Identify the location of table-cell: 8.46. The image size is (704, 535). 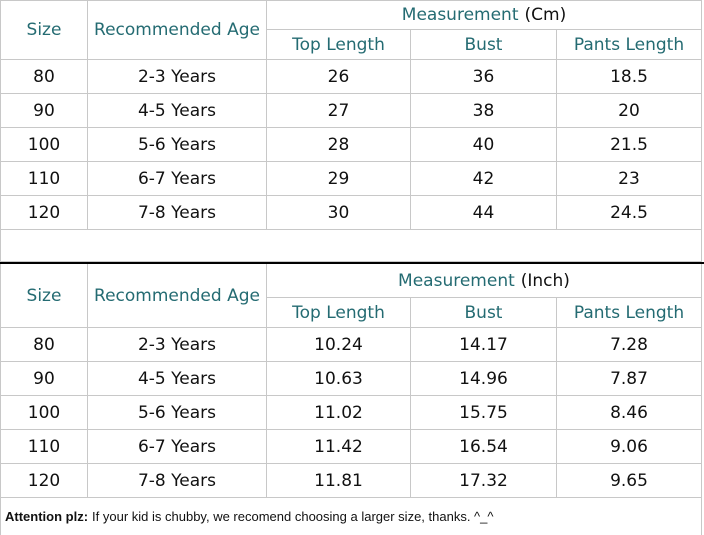
(629, 413).